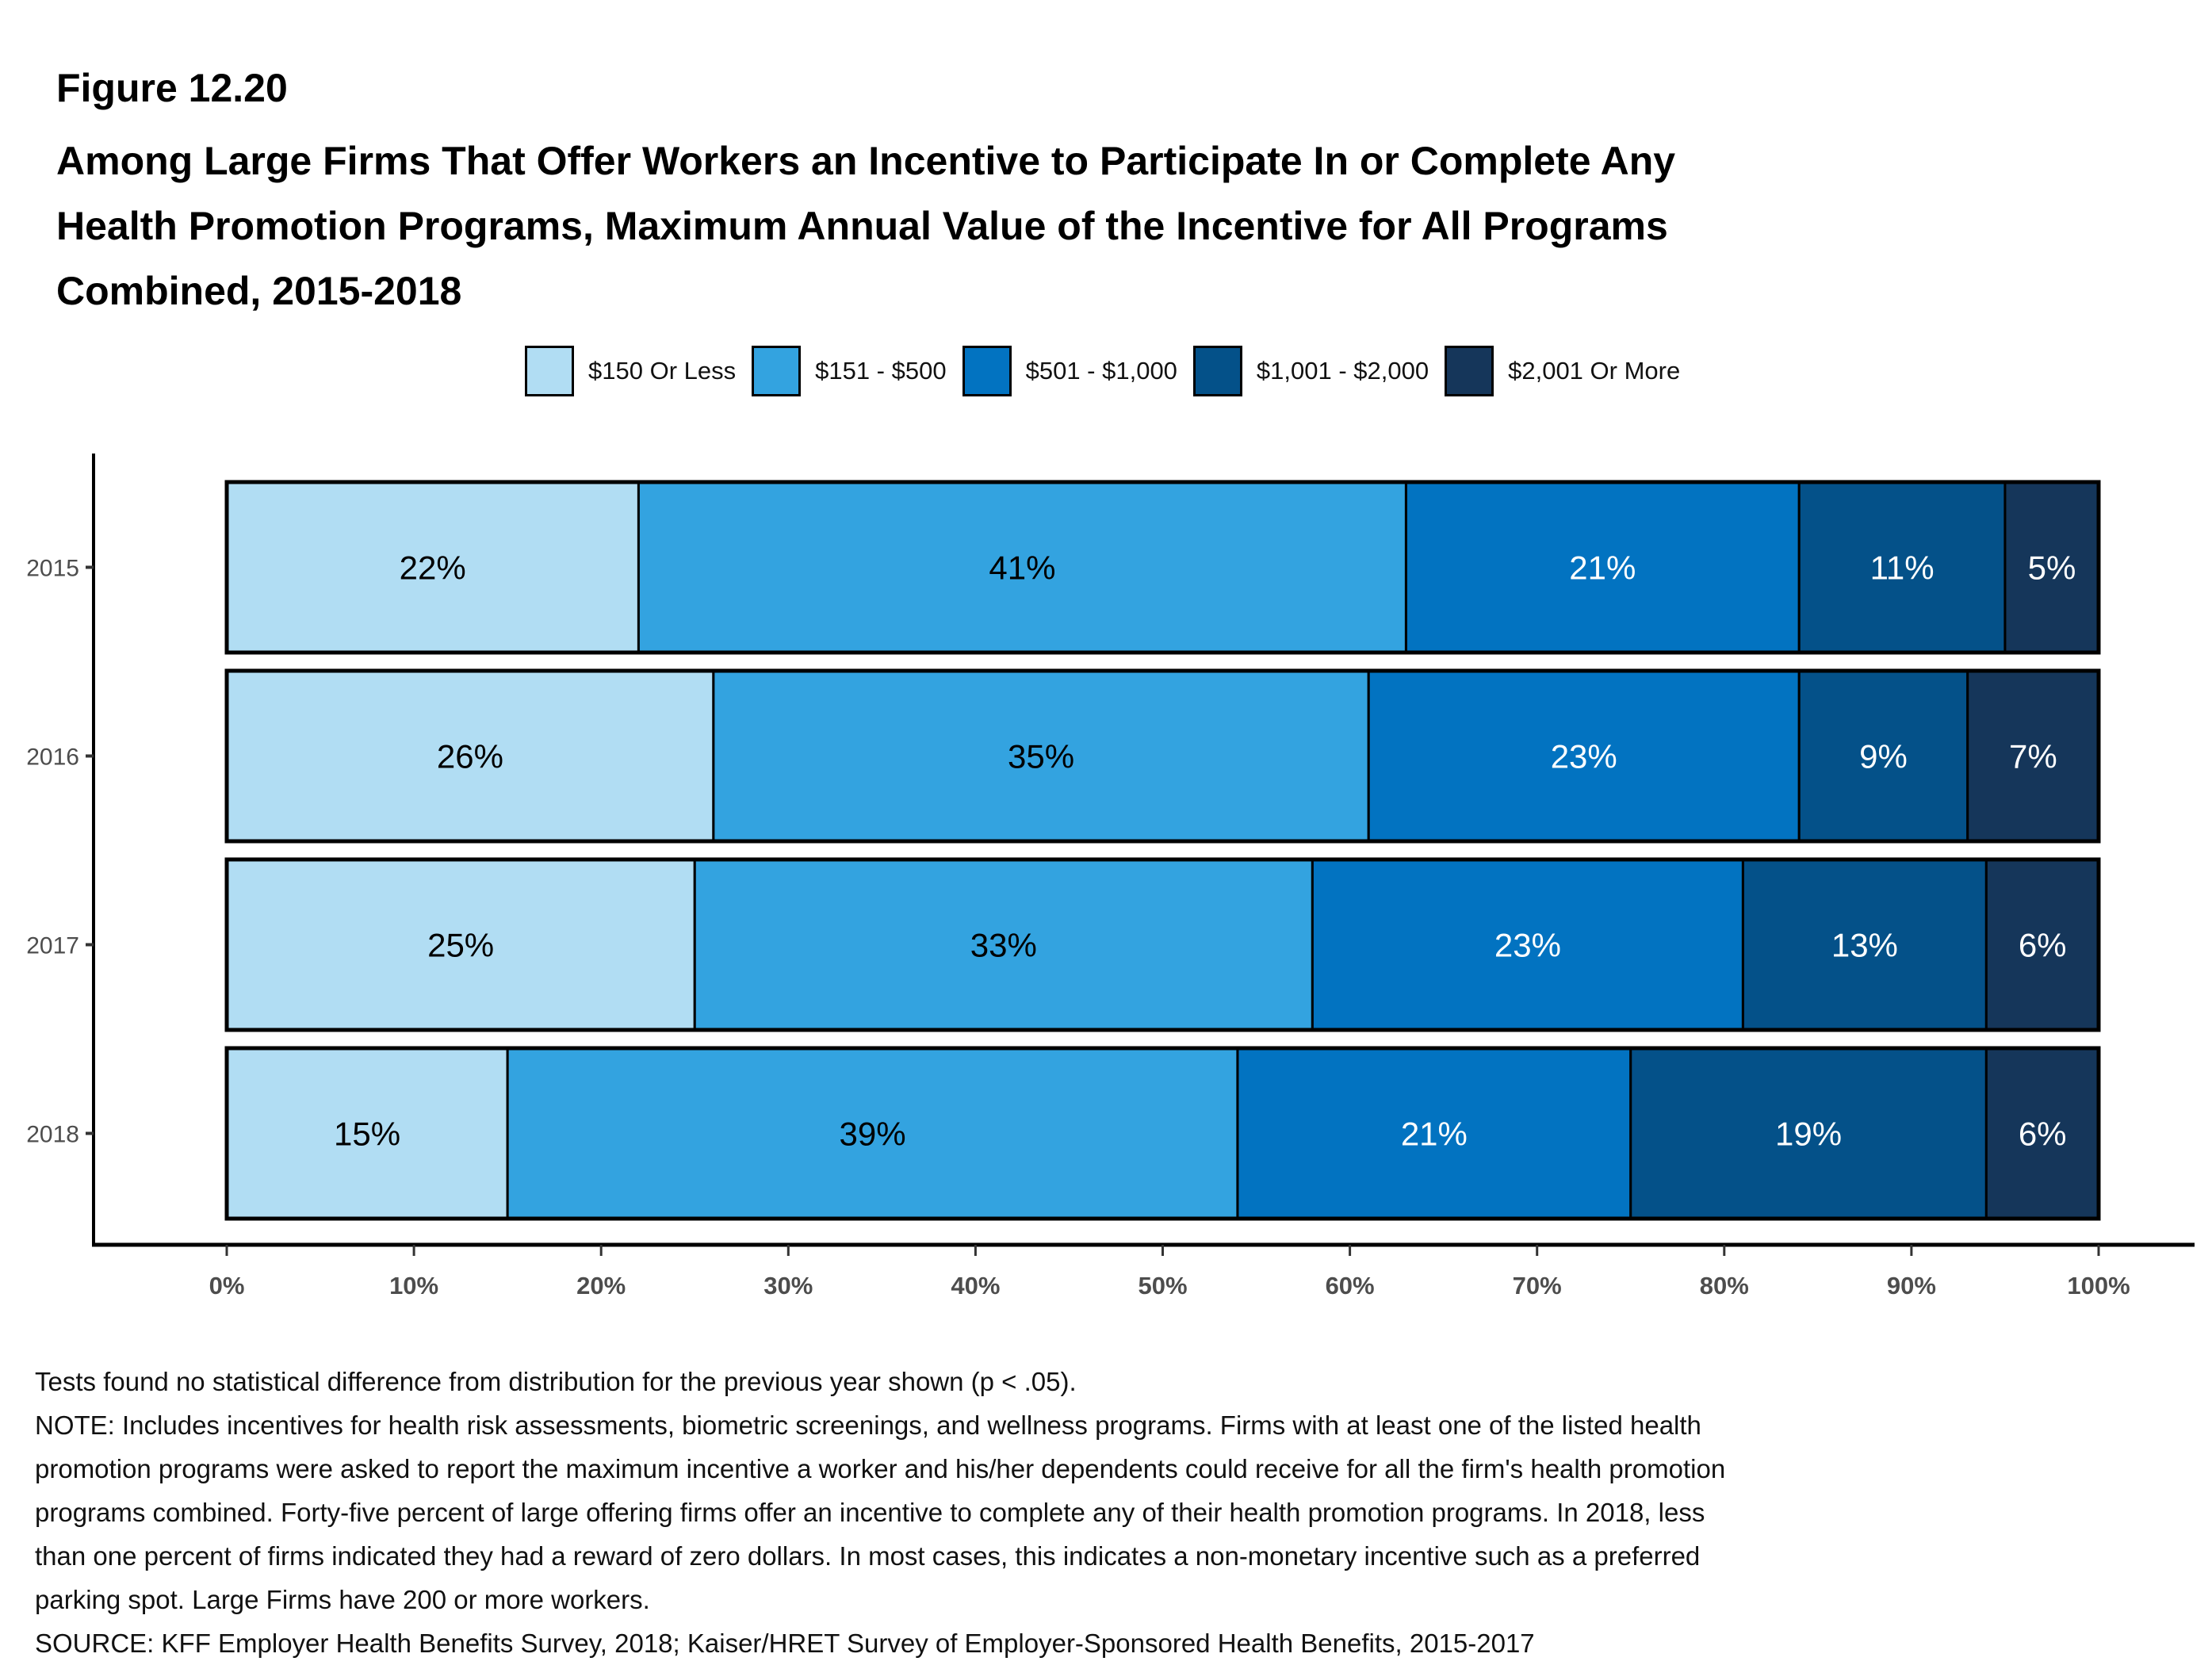 This screenshot has height=1665, width=2212. Describe the element at coordinates (172, 88) in the screenshot. I see `figure-label: Figure 12.20` at that location.